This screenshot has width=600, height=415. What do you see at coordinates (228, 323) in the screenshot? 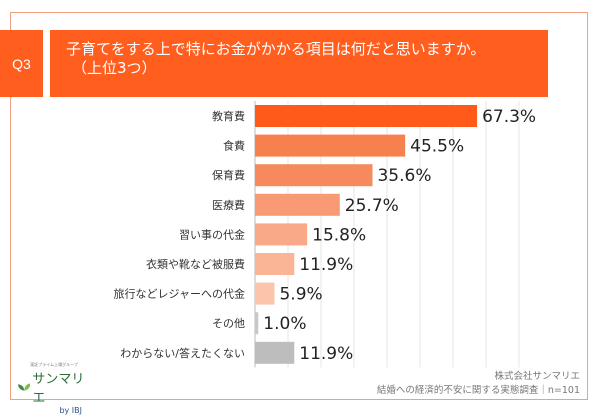
I see `category-label: その他` at bounding box center [228, 323].